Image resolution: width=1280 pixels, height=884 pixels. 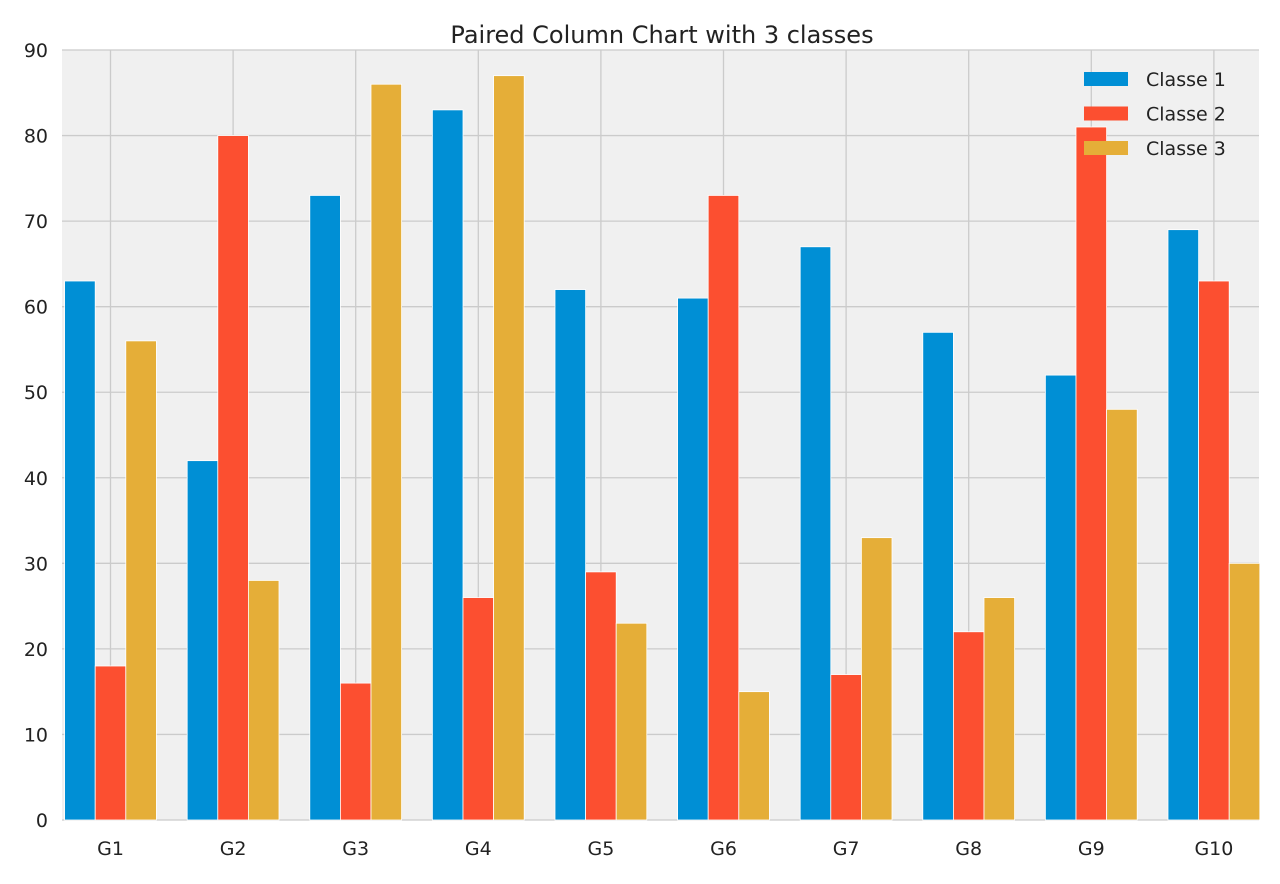 What do you see at coordinates (815, 533) in the screenshot?
I see `bar-classe-1-g7` at bounding box center [815, 533].